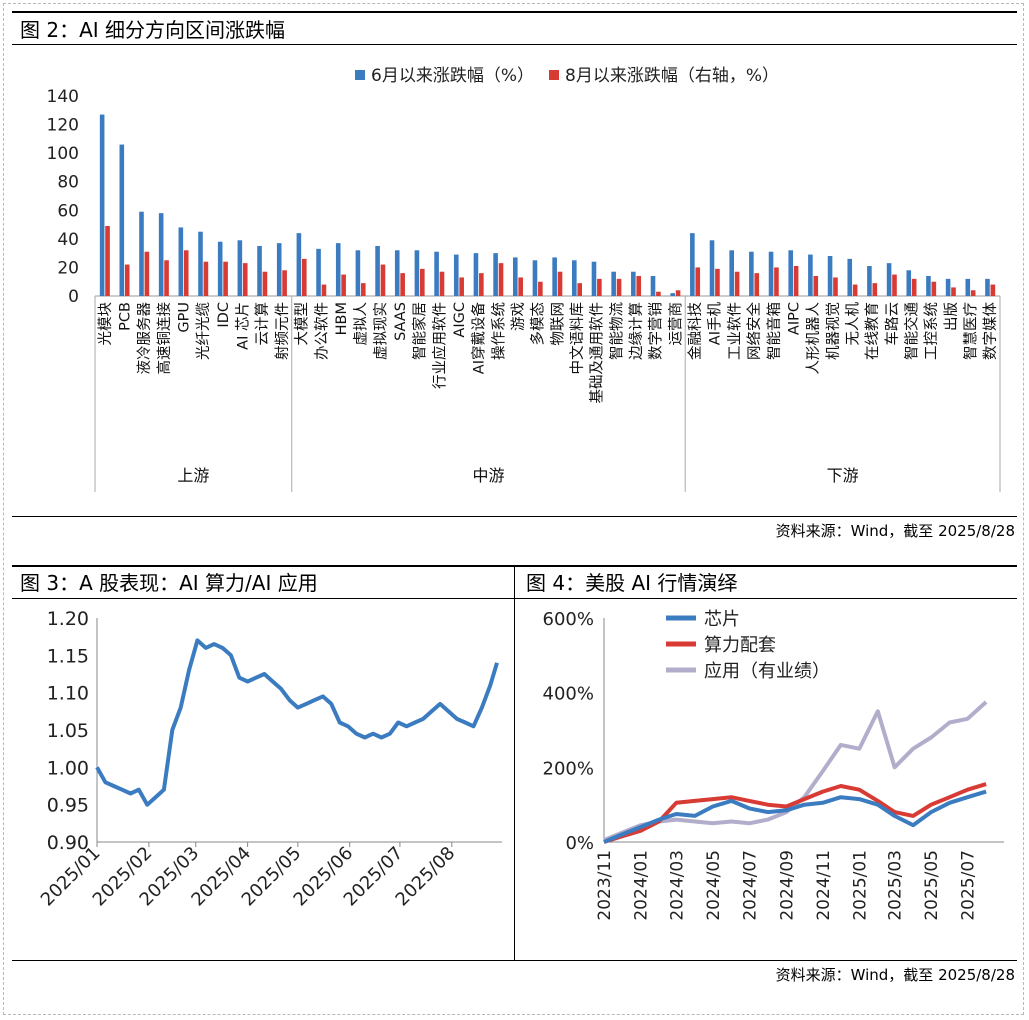  Describe the element at coordinates (68, 240) in the screenshot. I see `y-tick-label: 40` at that location.